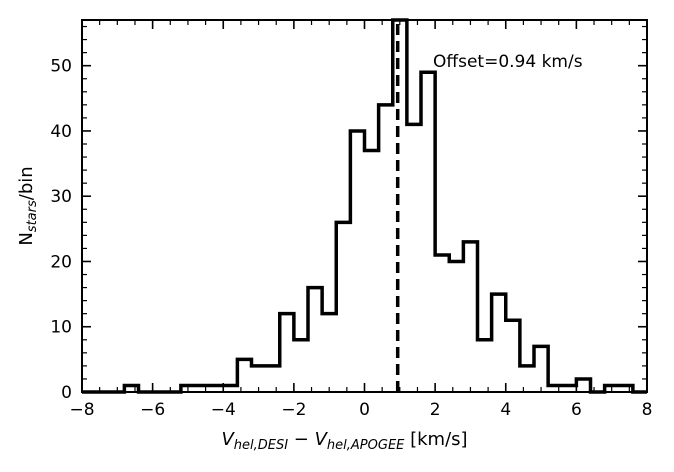 This screenshot has height=472, width=674. I want to click on x-label-v2: V, so click(322, 439).